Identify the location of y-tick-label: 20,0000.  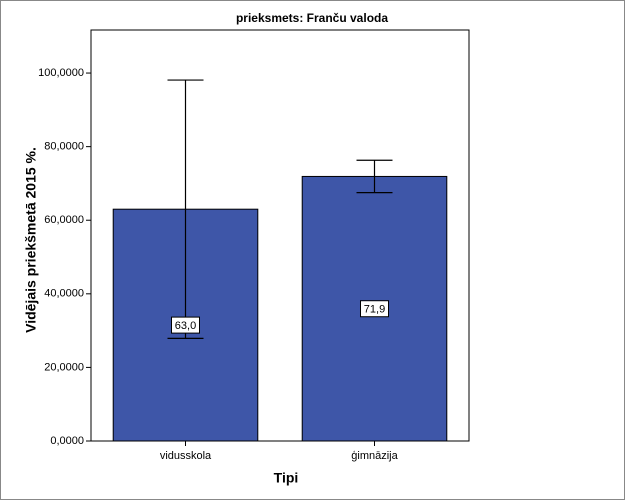
(64, 367).